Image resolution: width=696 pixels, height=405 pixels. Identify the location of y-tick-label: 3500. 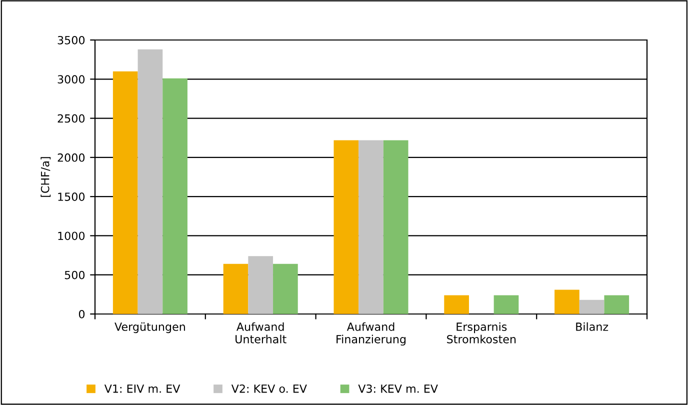
(71, 40).